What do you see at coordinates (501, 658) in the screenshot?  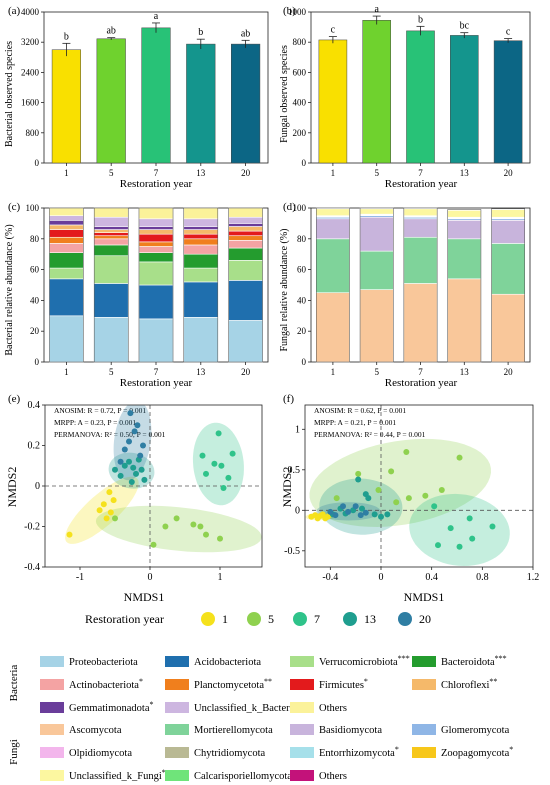 I see `bacteria-legend-significance: ***` at bounding box center [501, 658].